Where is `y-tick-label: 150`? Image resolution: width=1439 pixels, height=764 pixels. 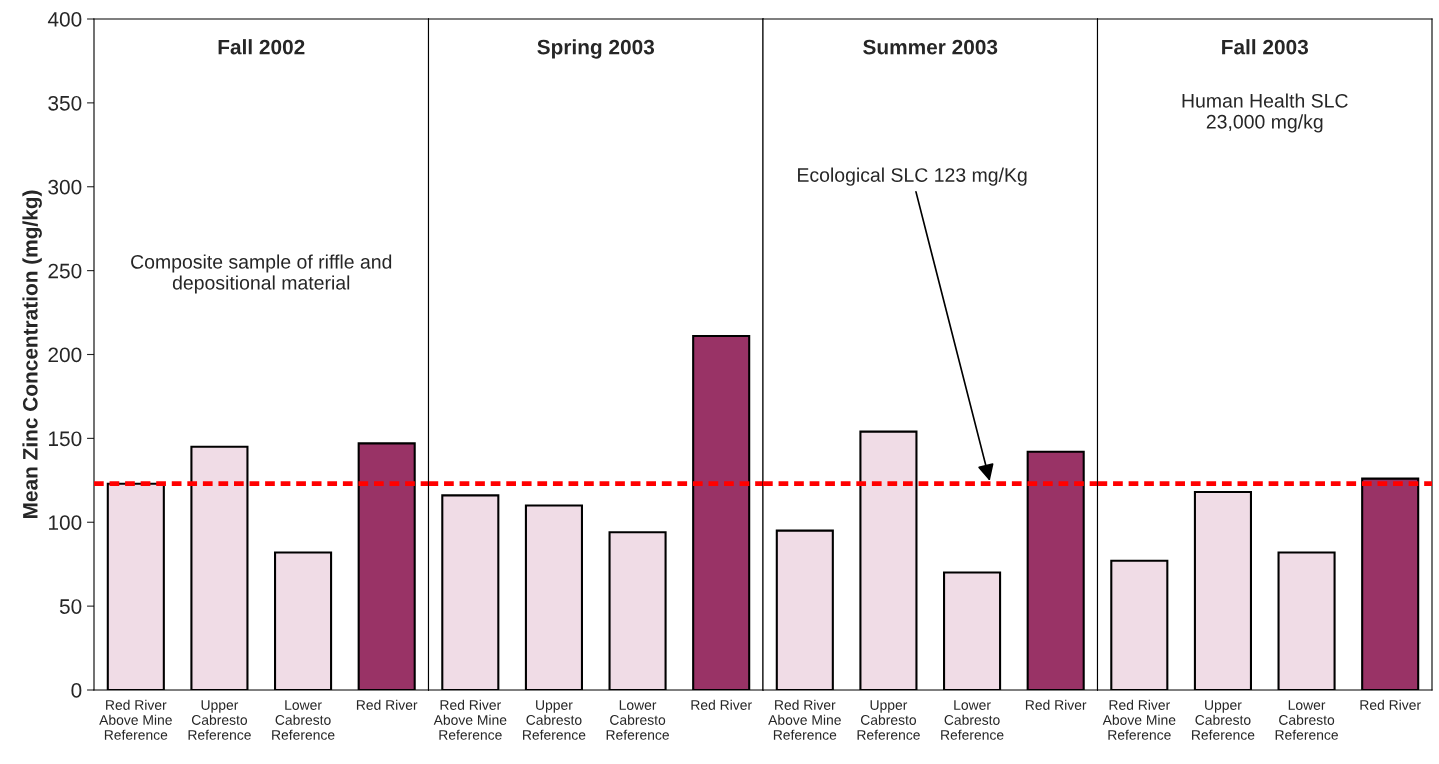
y-tick-label: 150 is located at coordinates (65, 439).